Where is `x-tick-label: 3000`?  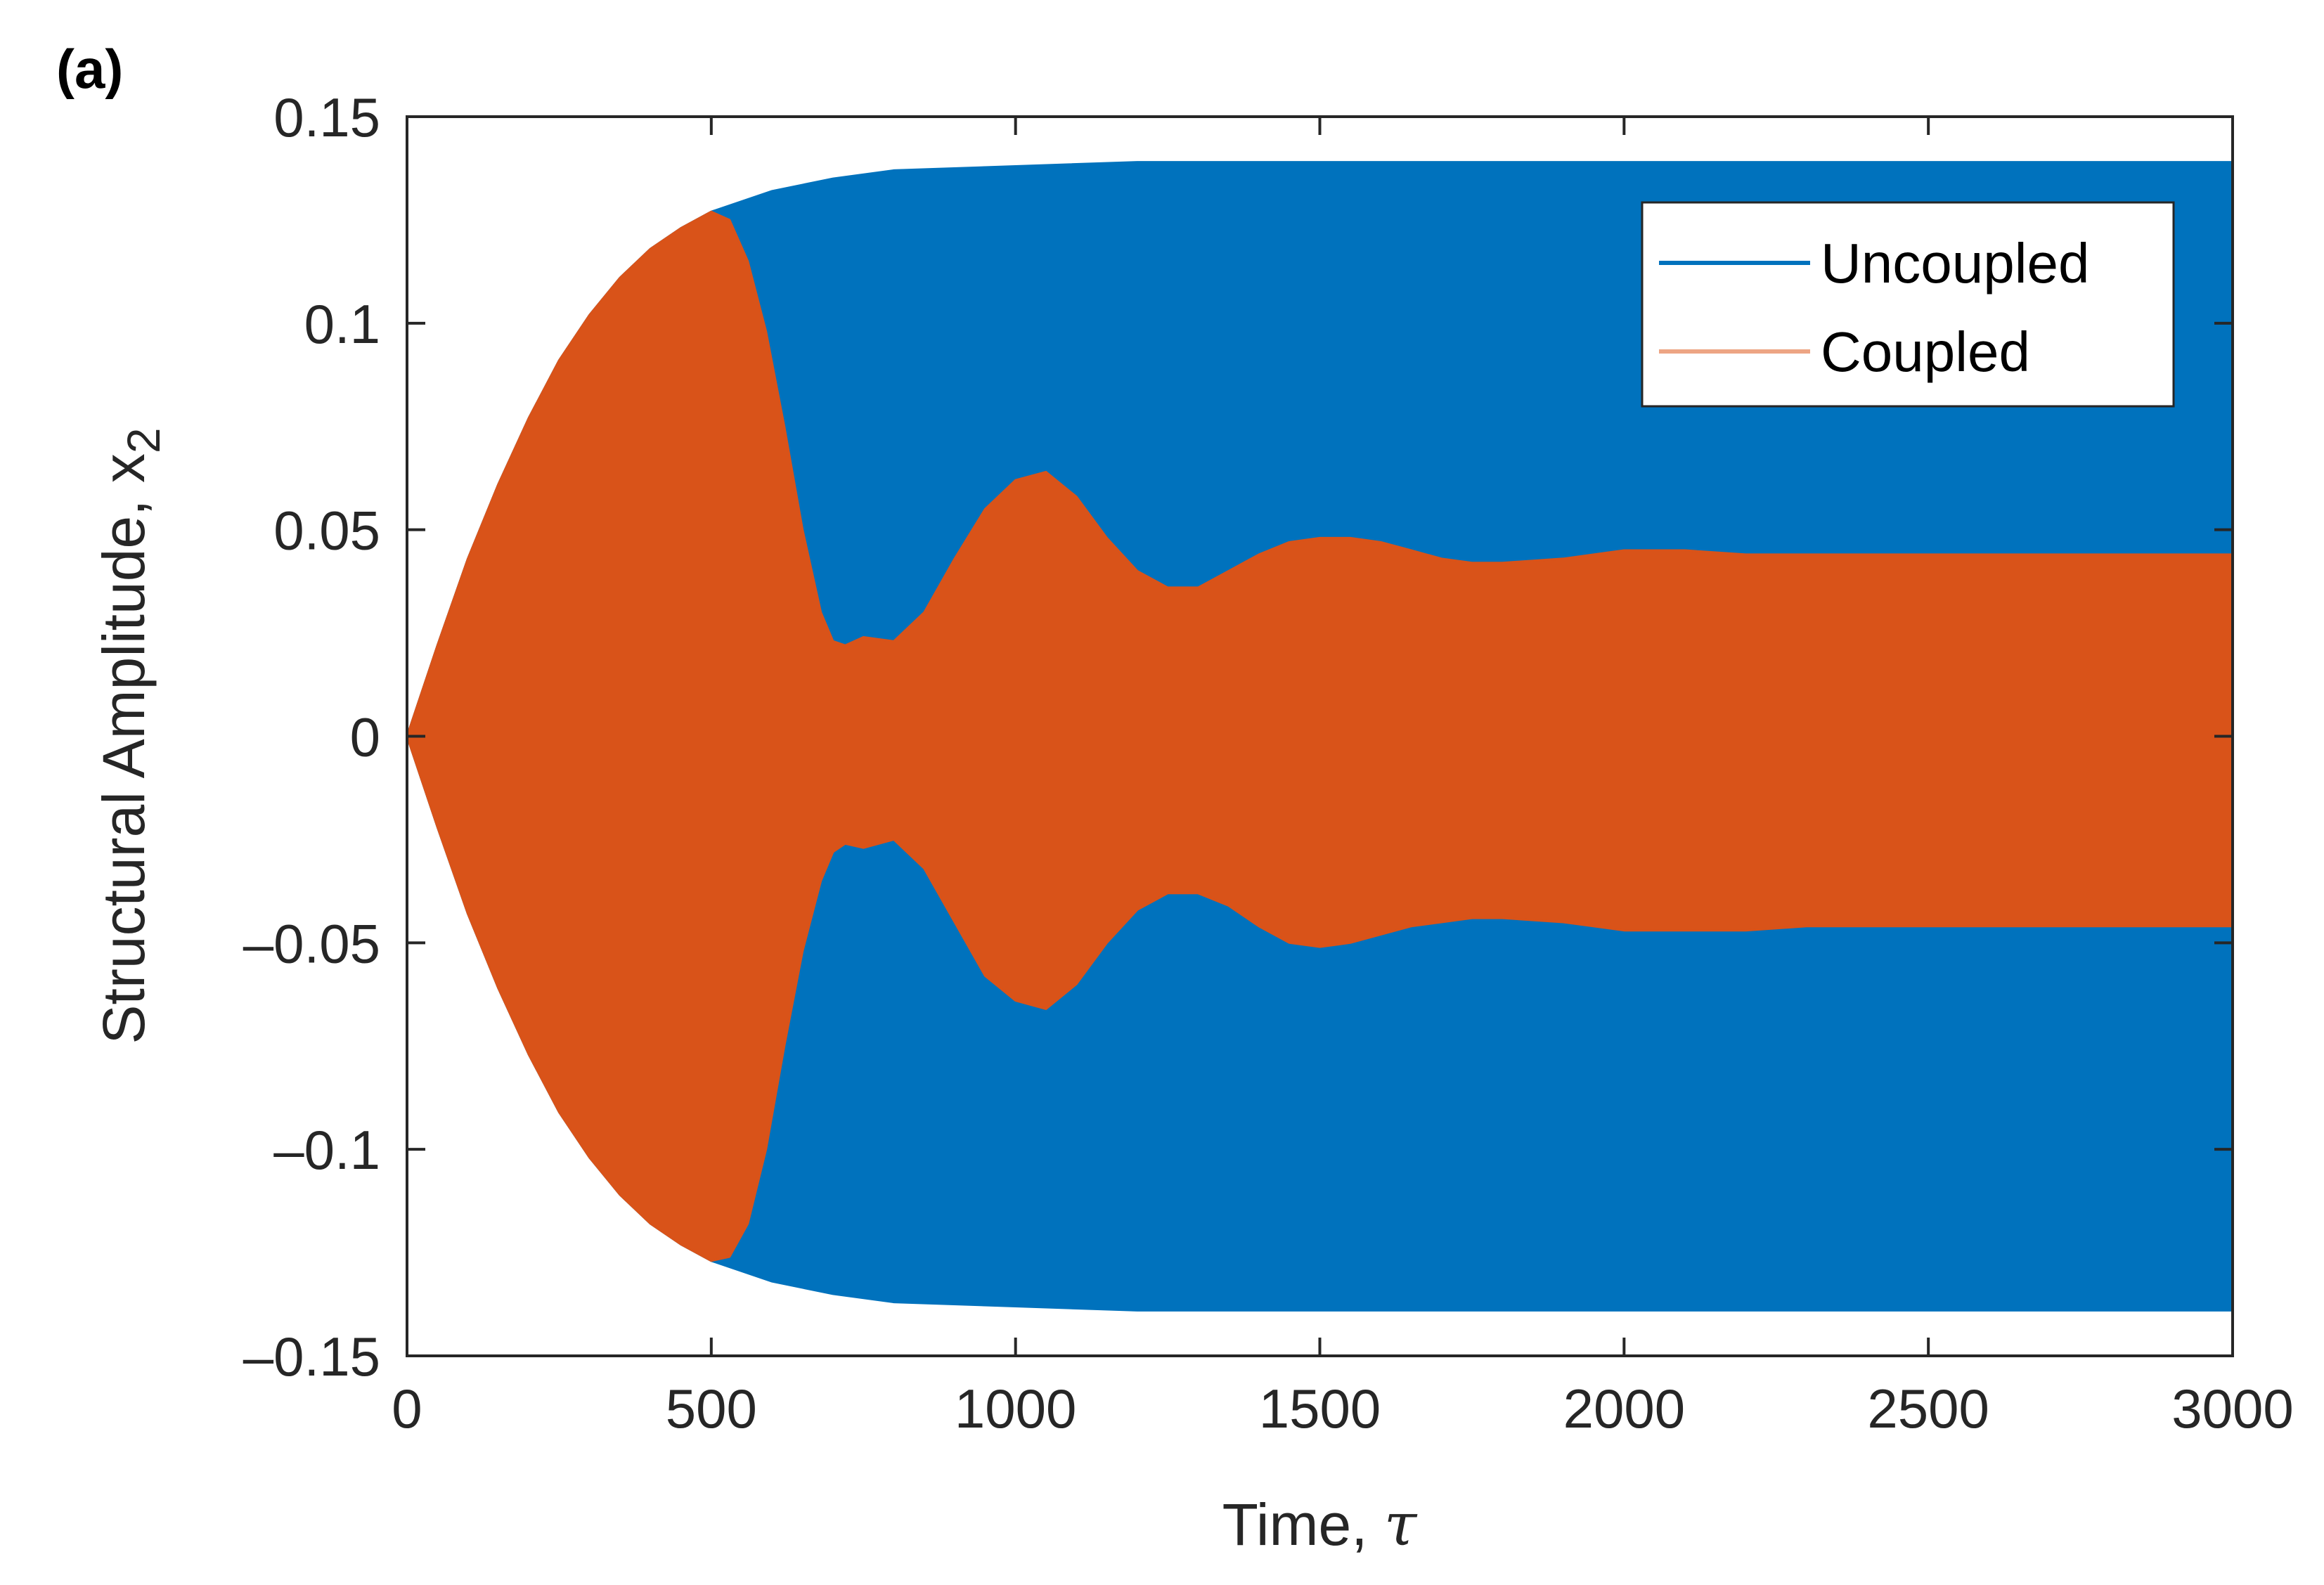
x-tick-label: 3000 is located at coordinates (2232, 1409).